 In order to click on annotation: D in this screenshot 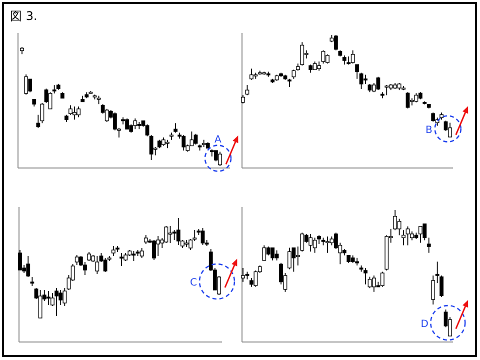, I will do `click(424, 324)`.